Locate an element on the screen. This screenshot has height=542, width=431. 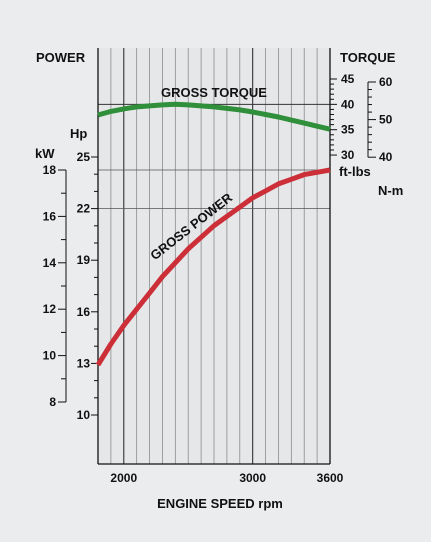
hp-tick-label: 13 is located at coordinates (84, 363).